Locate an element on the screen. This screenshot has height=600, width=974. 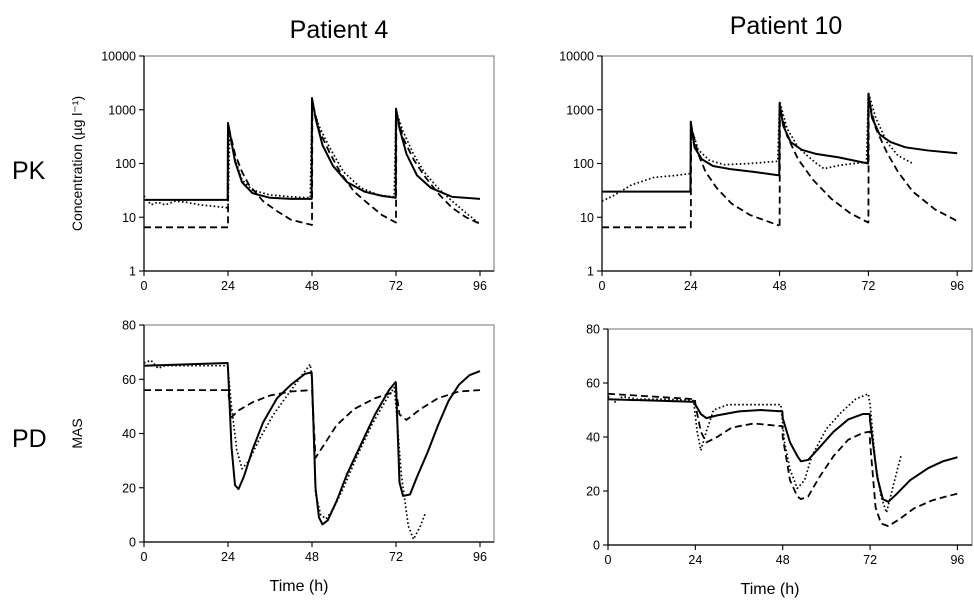
series-layer-pd-patient10 is located at coordinates (782, 459).